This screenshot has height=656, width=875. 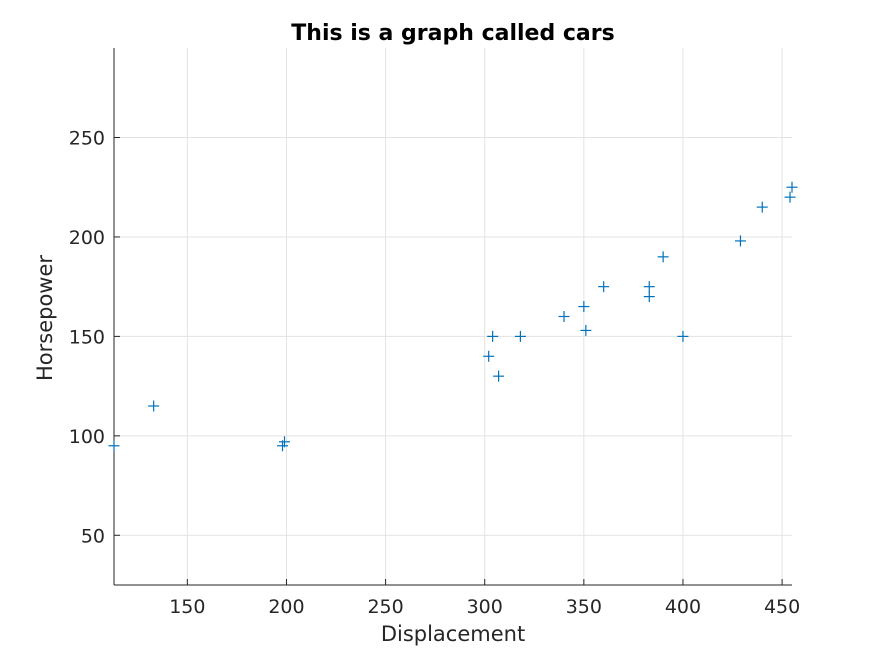 I want to click on y-tick-label: 50, so click(x=93, y=536).